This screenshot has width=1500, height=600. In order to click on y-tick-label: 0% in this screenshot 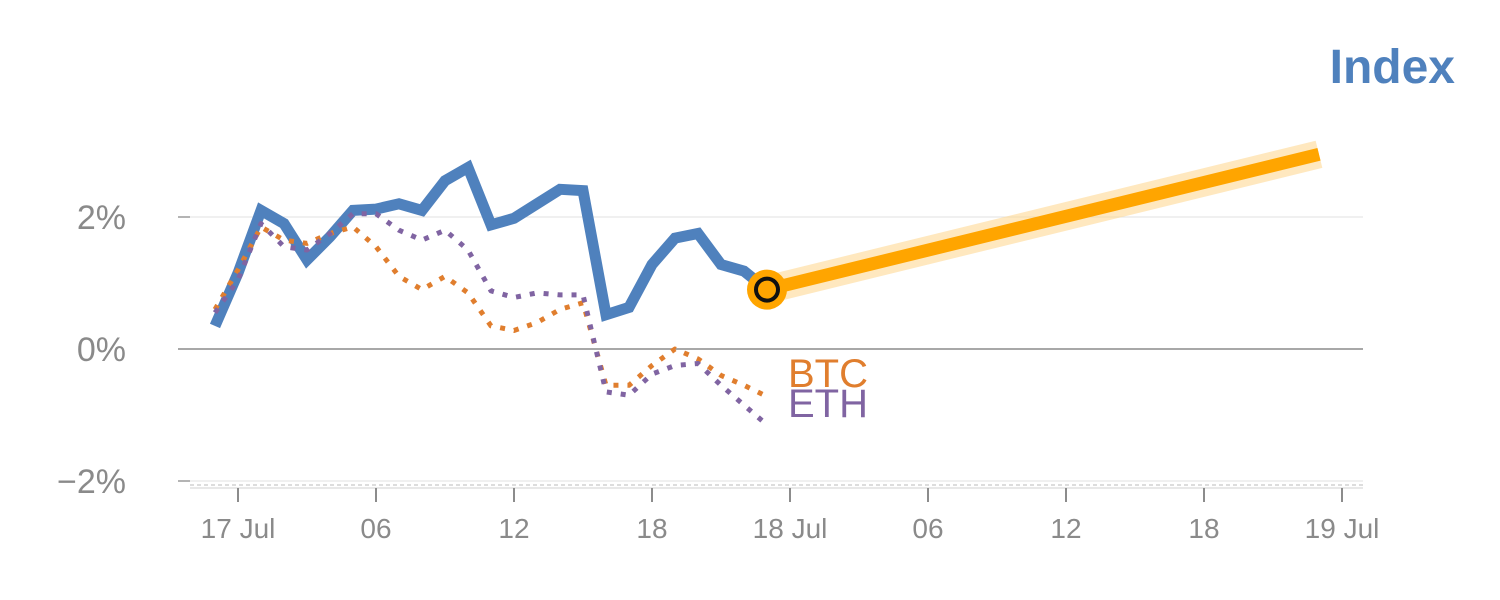, I will do `click(101, 350)`.